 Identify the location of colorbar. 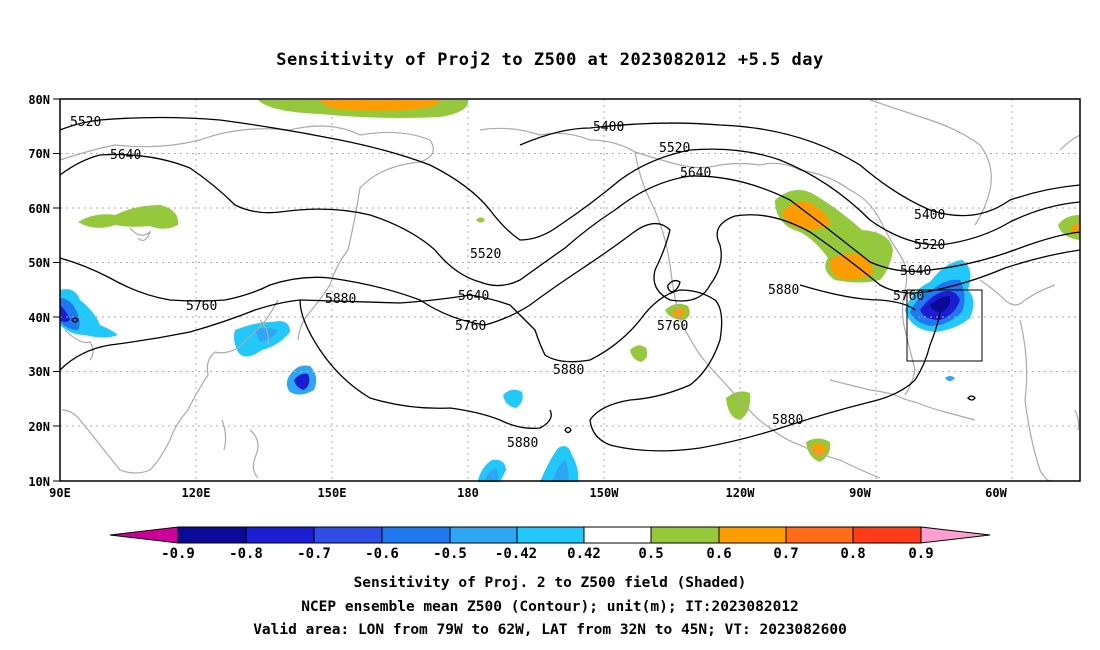
(550, 535).